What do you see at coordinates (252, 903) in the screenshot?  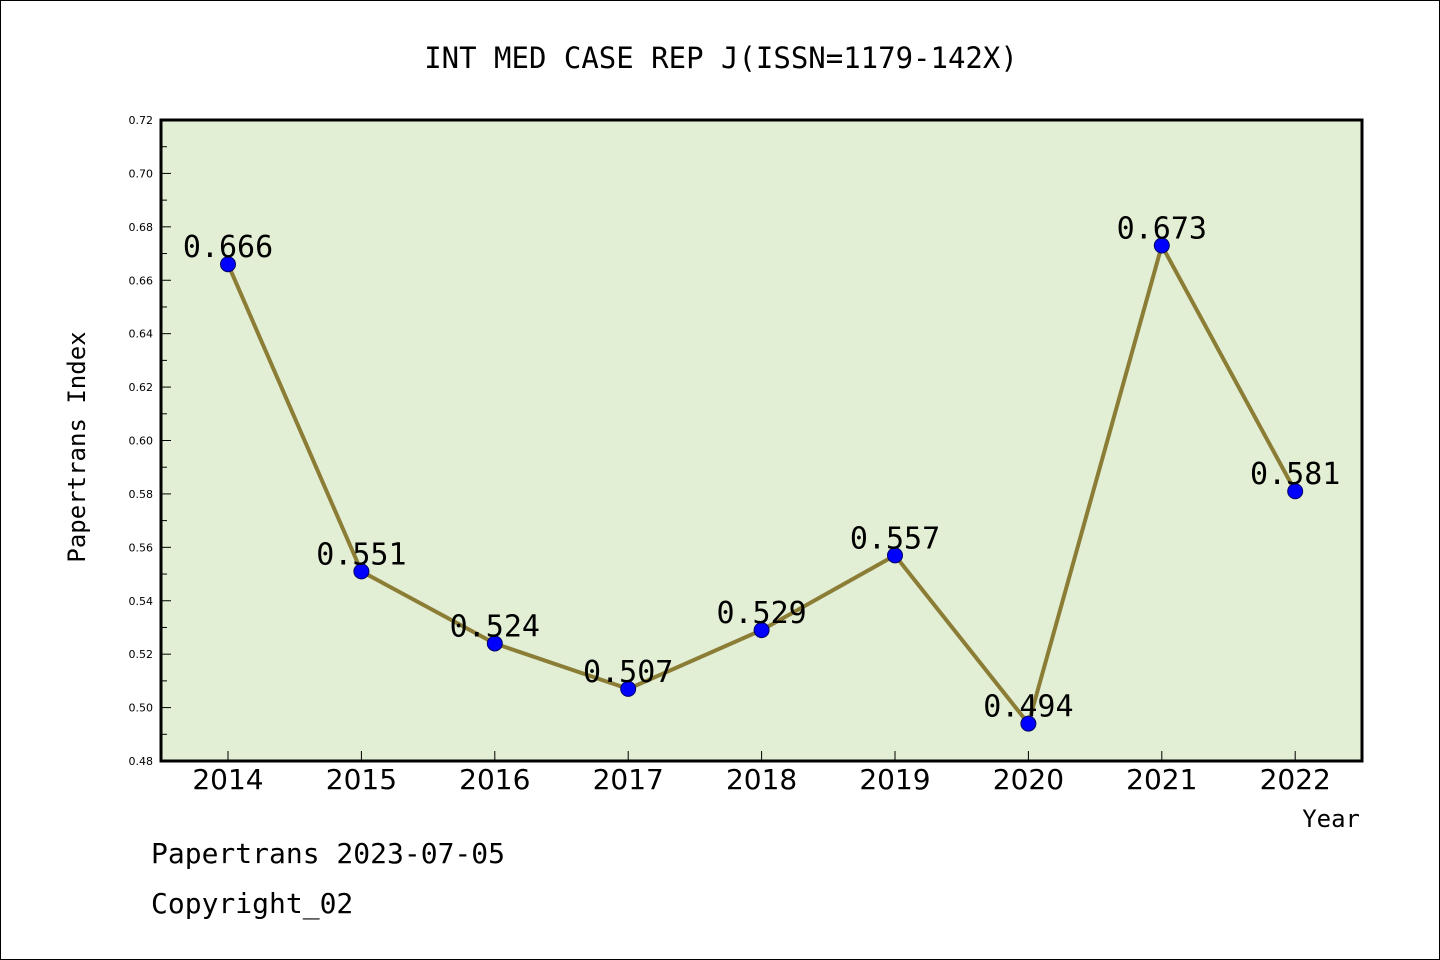 I see `footer-copyright: Copyright_02` at bounding box center [252, 903].